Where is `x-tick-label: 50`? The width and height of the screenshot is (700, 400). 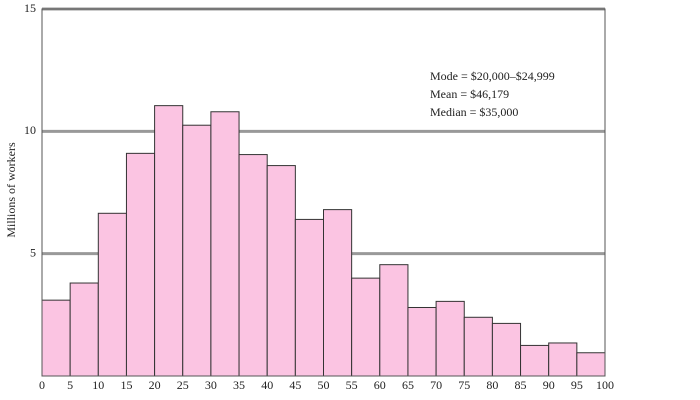
x-tick-label: 50 is located at coordinates (324, 385).